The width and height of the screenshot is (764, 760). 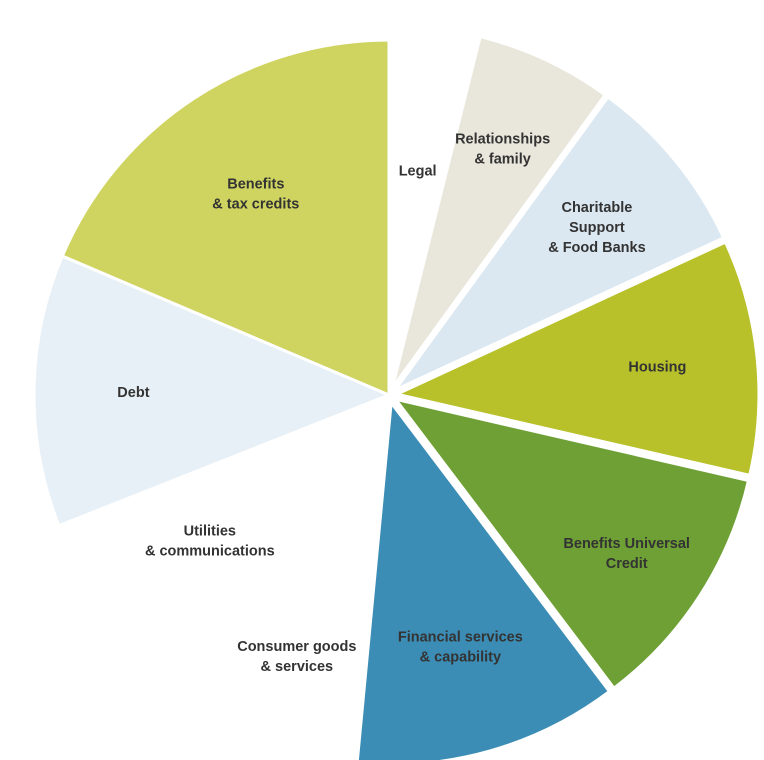 I want to click on pie-label-line: Benefits Universal, so click(x=626, y=544).